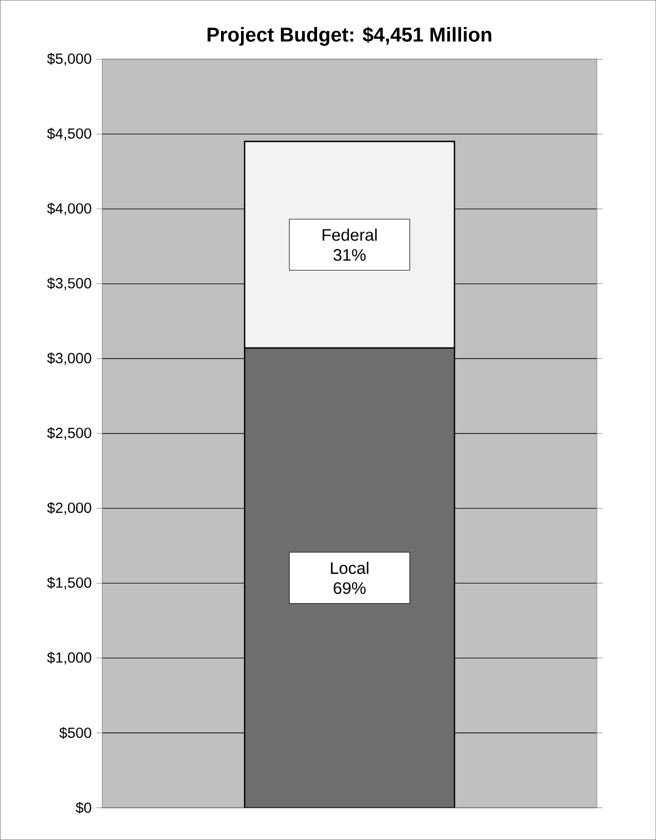 The image size is (656, 840). Describe the element at coordinates (349, 568) in the screenshot. I see `series-label: Local` at that location.